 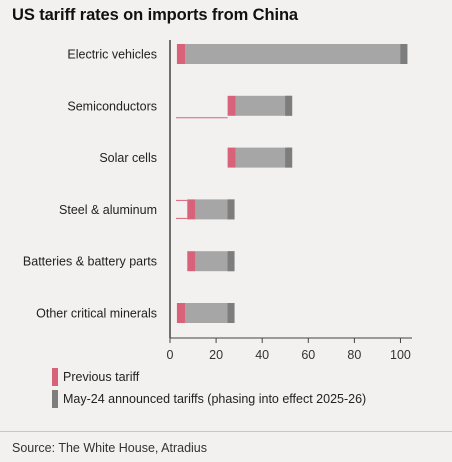 What do you see at coordinates (96, 314) in the screenshot?
I see `category-label-other-critical-minerals: Other critical minerals` at bounding box center [96, 314].